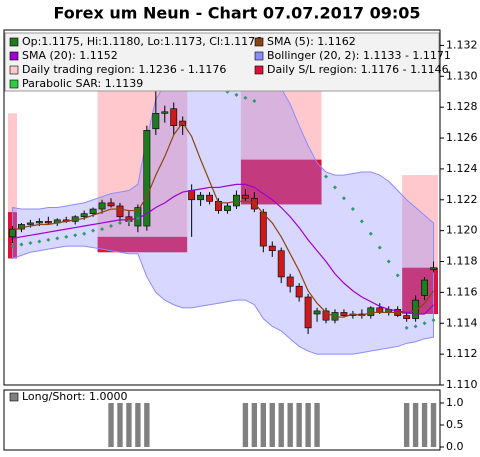  Describe the element at coordinates (462, 137) in the screenshot. I see `y-tick-label: 1.126` at that location.